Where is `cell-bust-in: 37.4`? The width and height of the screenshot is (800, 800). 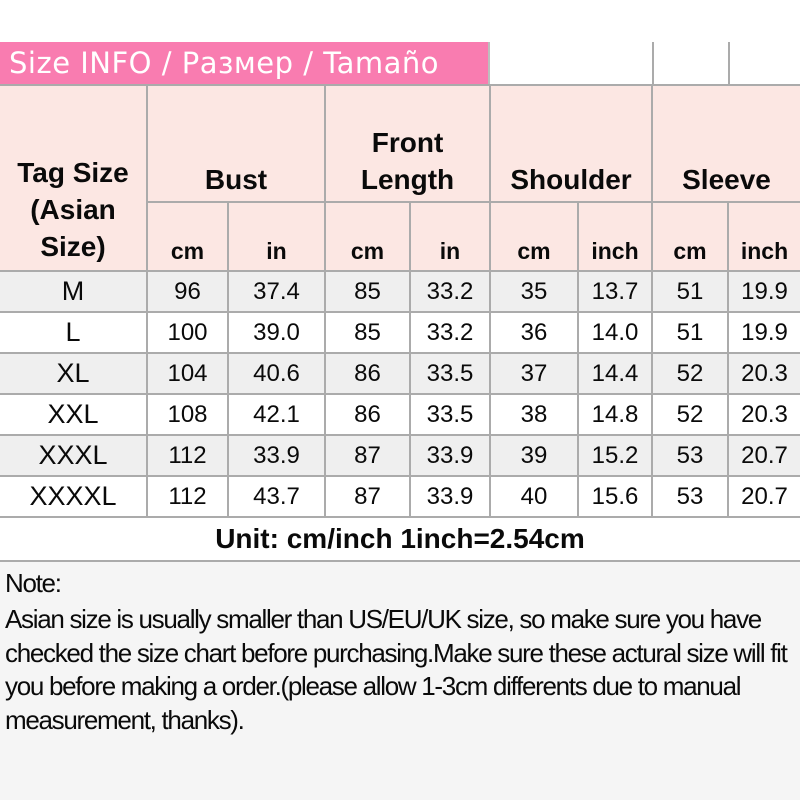
cell-bust-in: 37.4 is located at coordinates (276, 291).